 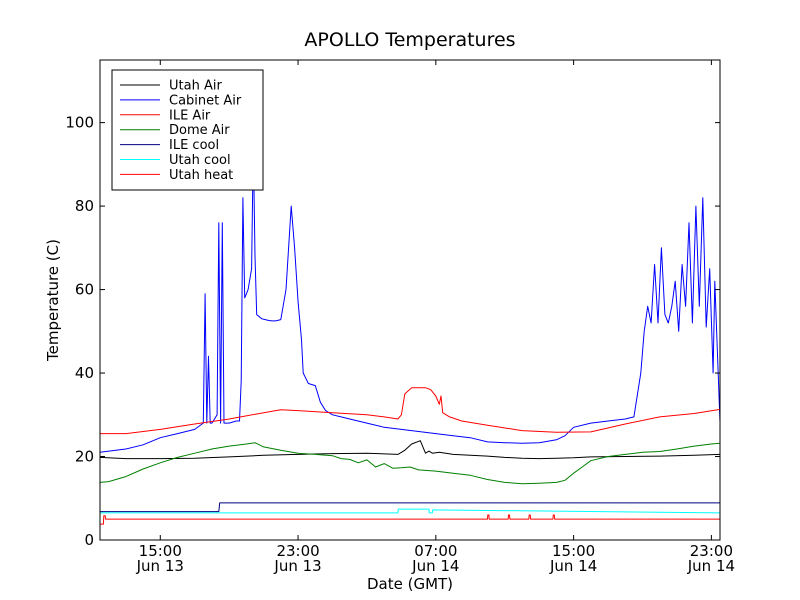 What do you see at coordinates (199, 130) in the screenshot?
I see `legend-label-dome-air: Dome Air` at bounding box center [199, 130].